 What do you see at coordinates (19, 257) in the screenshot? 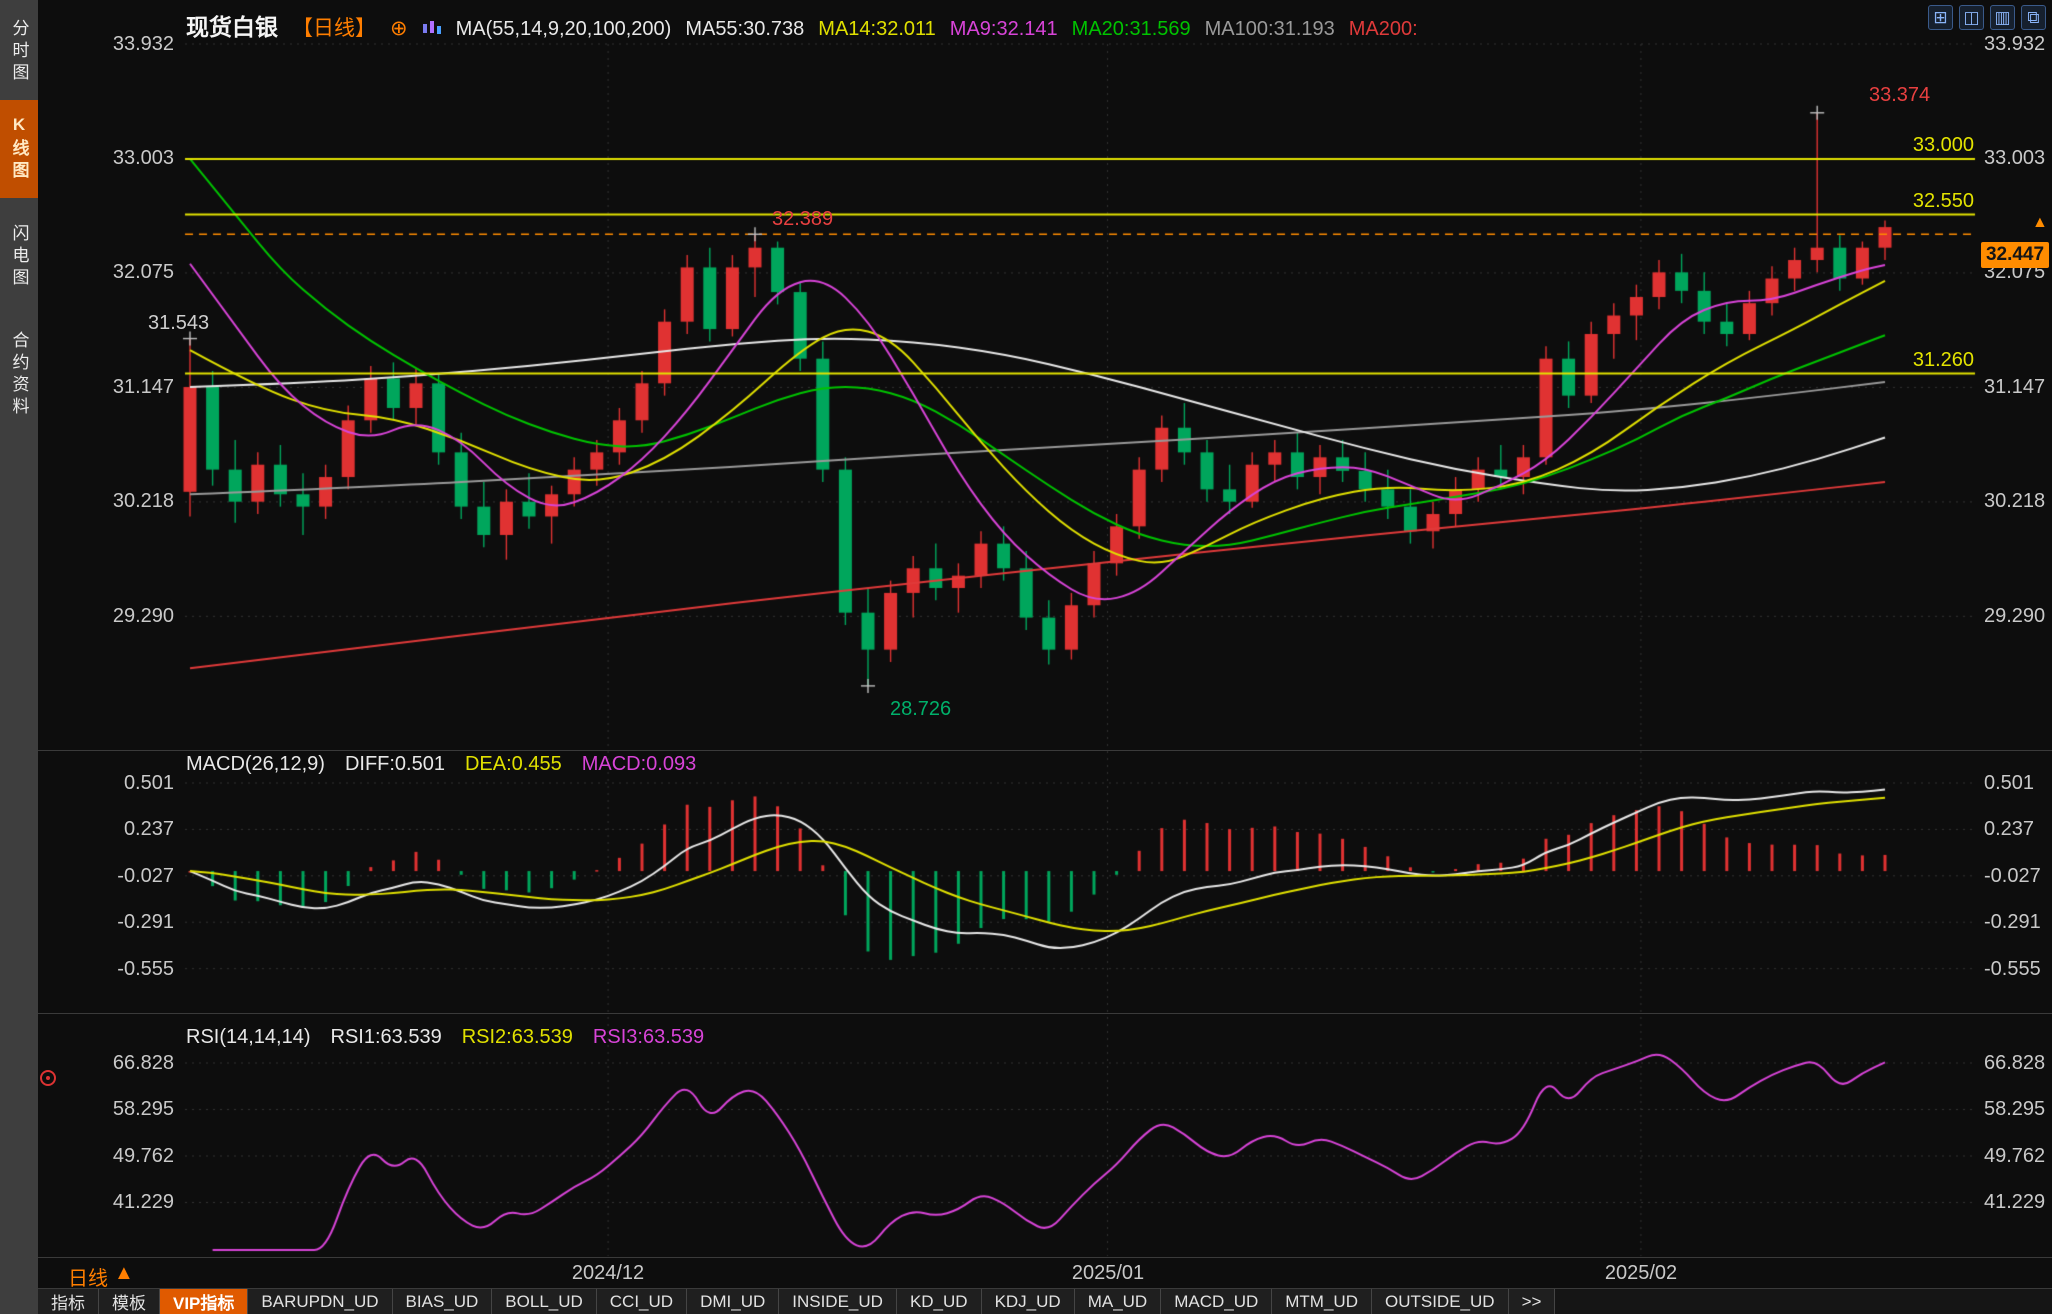
I see `sidebar-item-flash-chart: 闪电图` at bounding box center [19, 257].